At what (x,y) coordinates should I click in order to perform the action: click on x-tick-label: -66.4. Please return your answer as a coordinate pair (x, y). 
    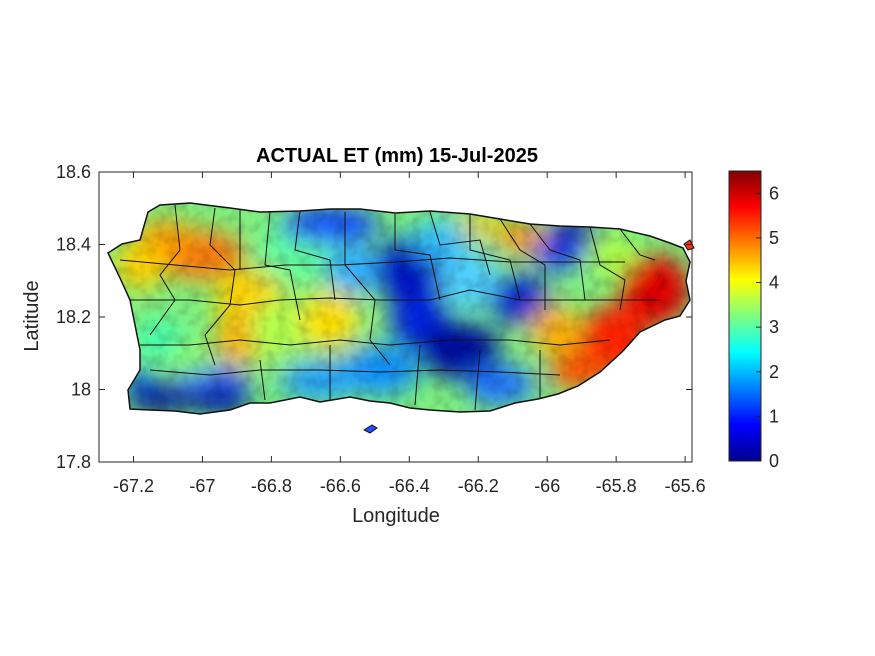
    Looking at the image, I should click on (409, 486).